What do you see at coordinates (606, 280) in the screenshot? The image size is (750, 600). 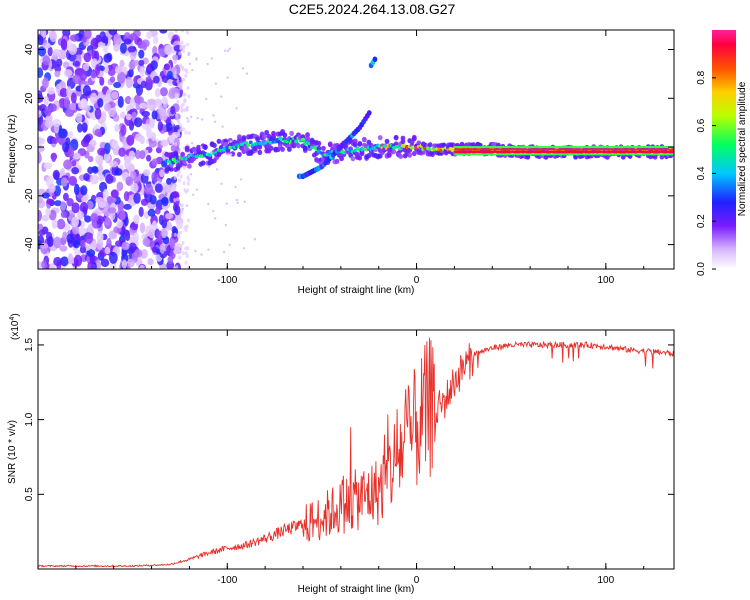 I see `spectrogram-xtick-label: 100` at bounding box center [606, 280].